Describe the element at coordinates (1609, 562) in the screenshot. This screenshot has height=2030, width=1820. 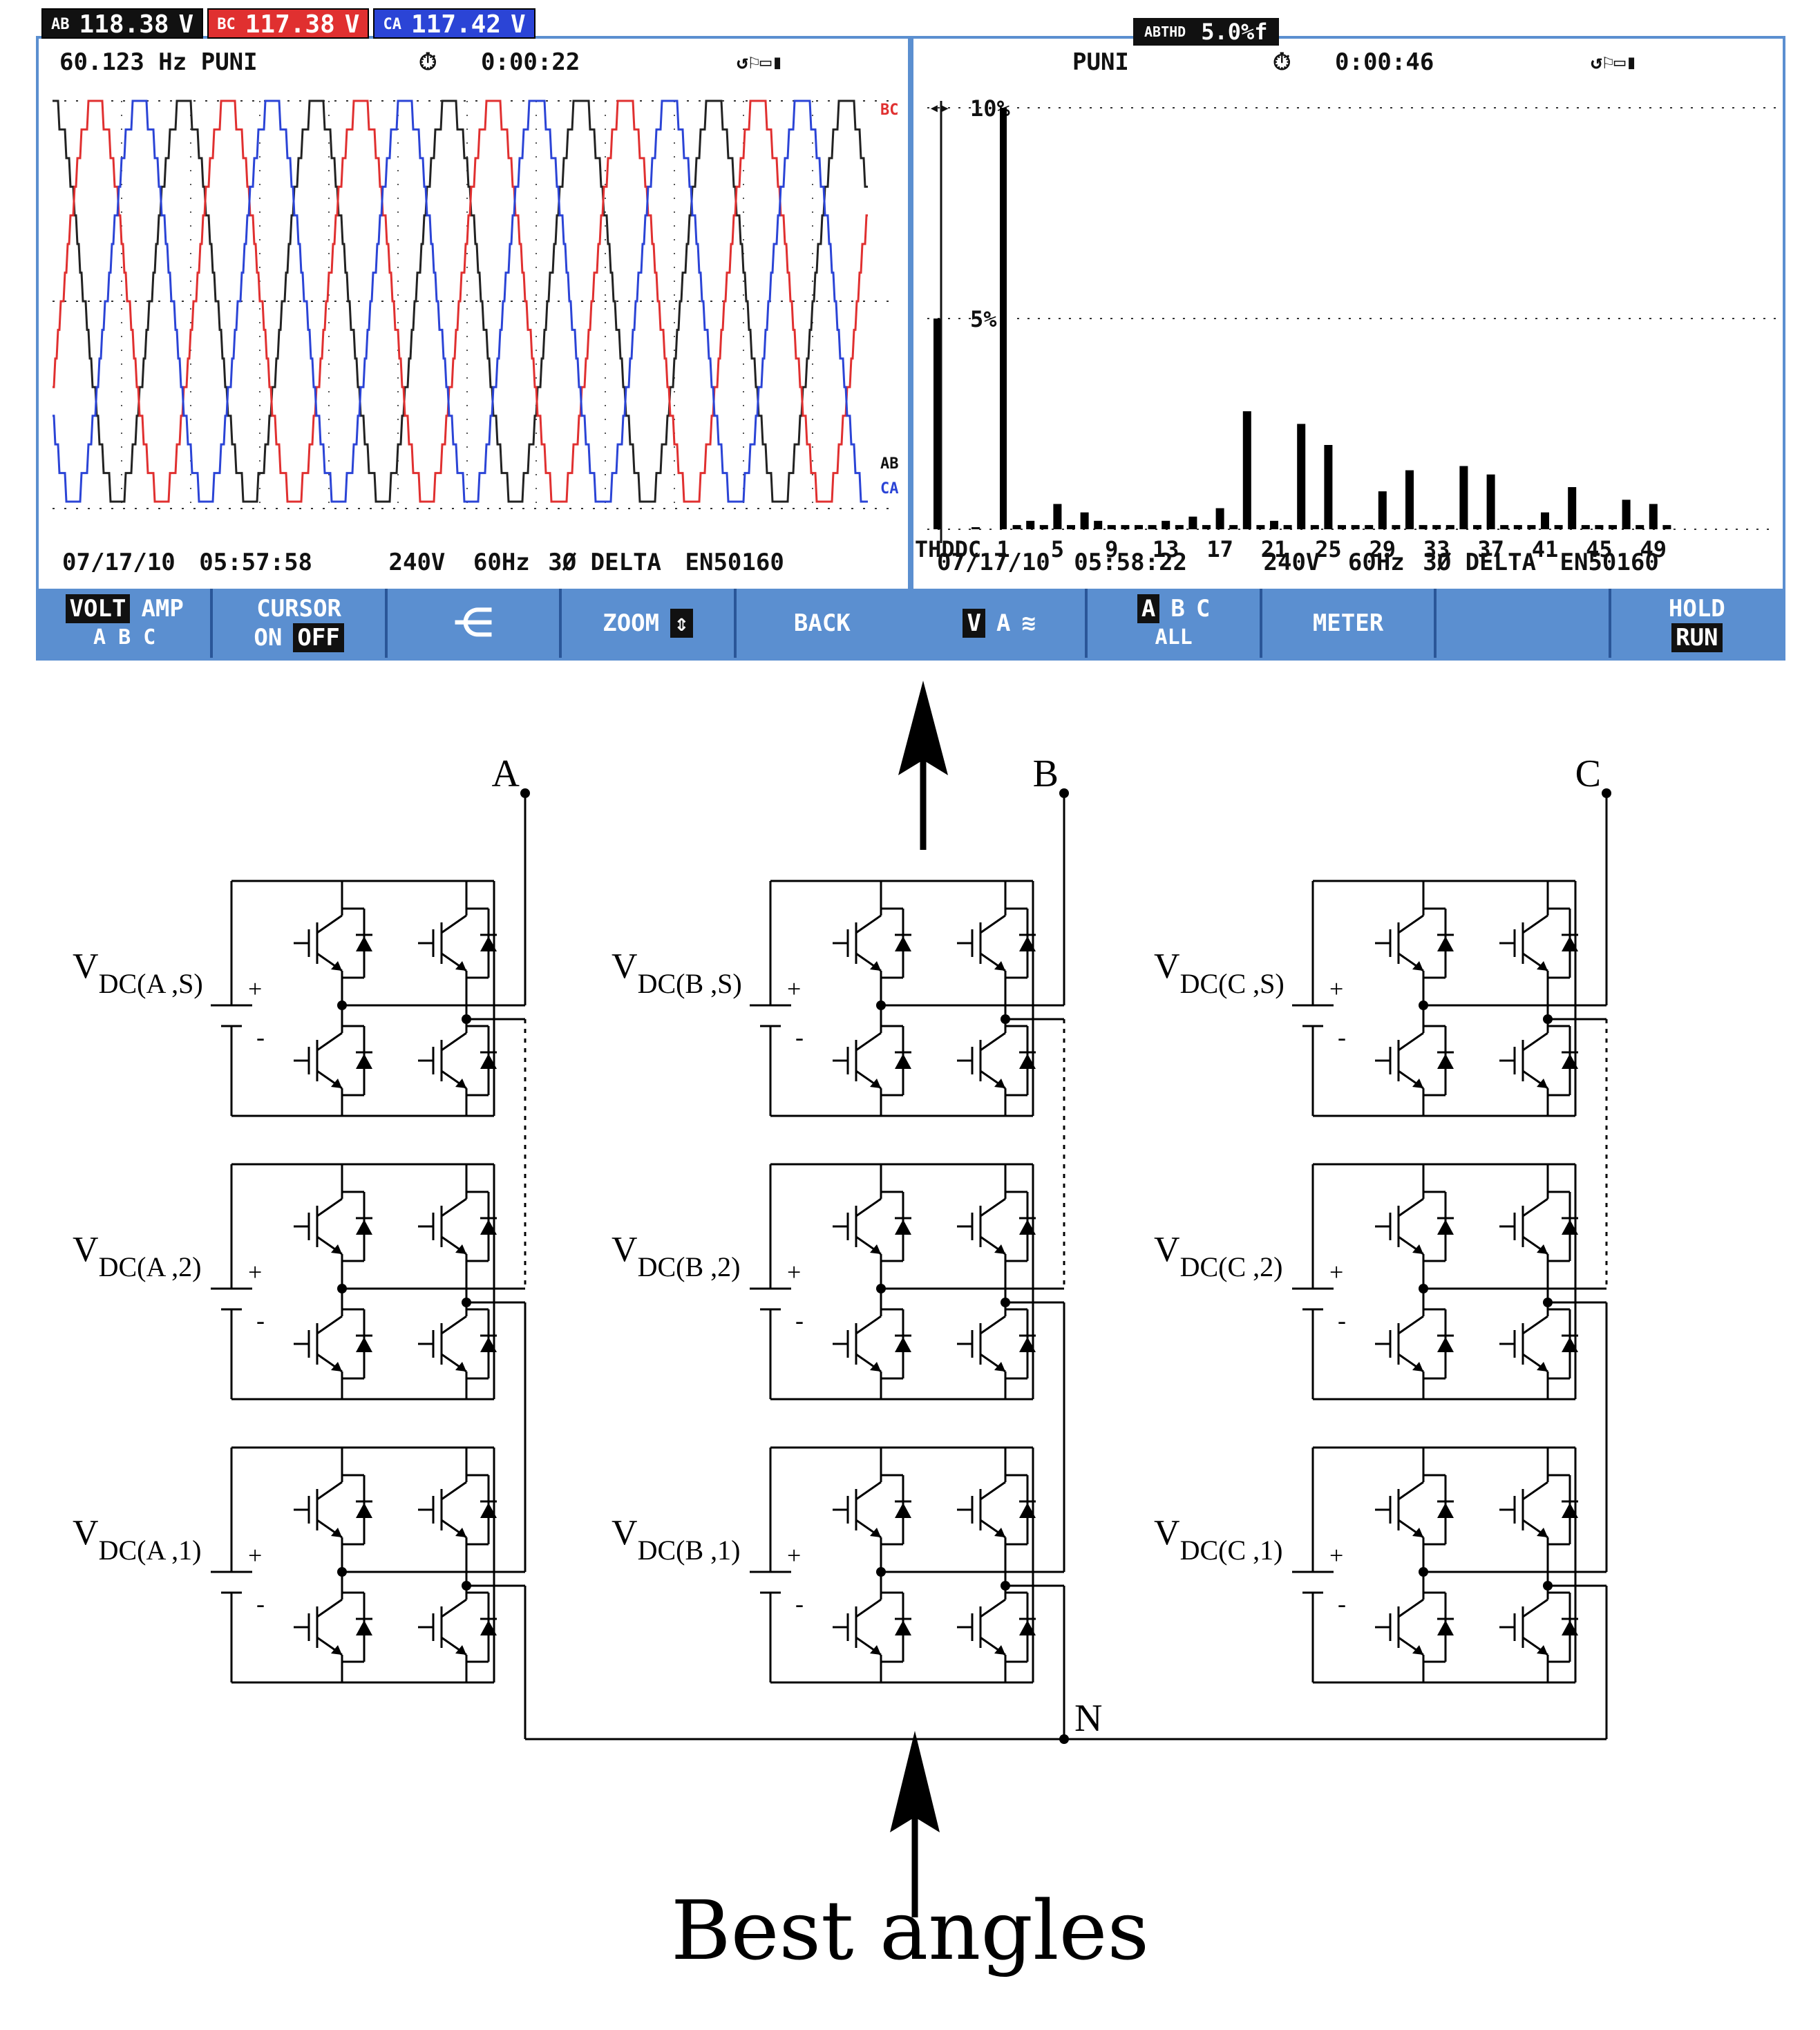
I see `footer-standard: EN50160` at that location.